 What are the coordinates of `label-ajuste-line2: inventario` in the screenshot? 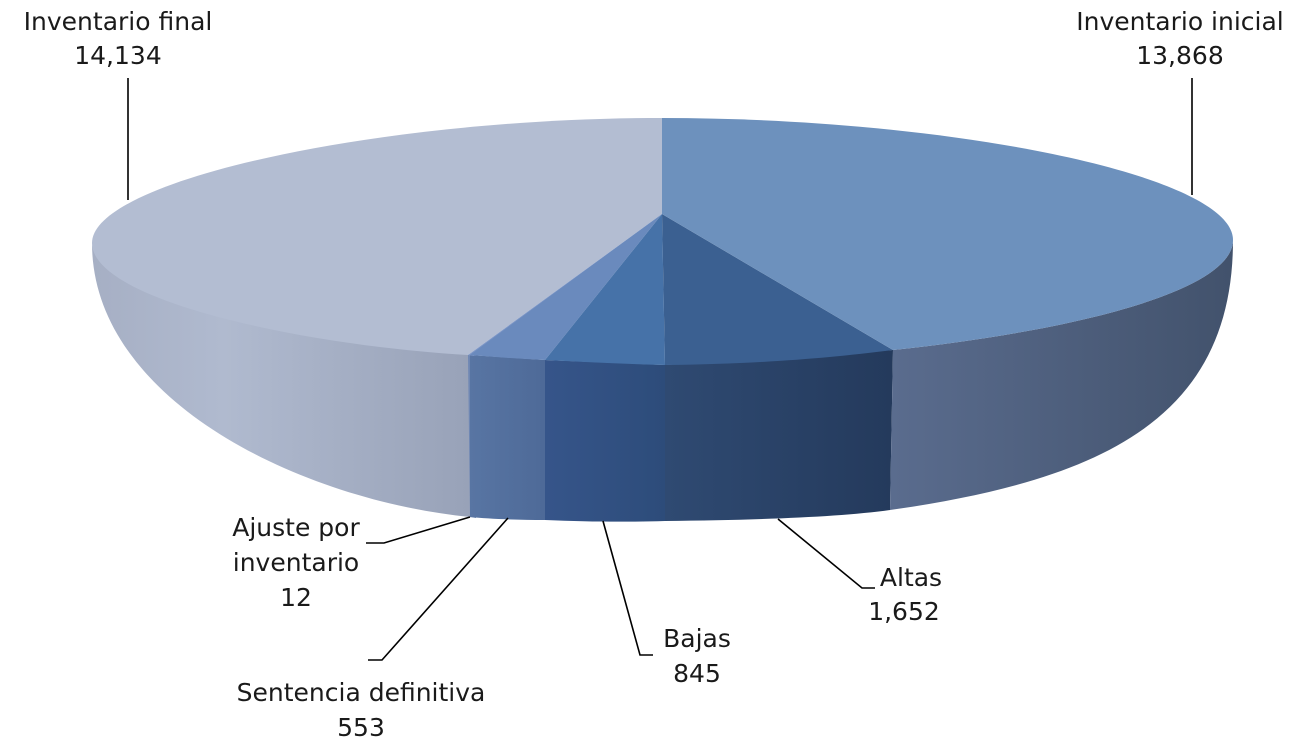 It's located at (296, 562).